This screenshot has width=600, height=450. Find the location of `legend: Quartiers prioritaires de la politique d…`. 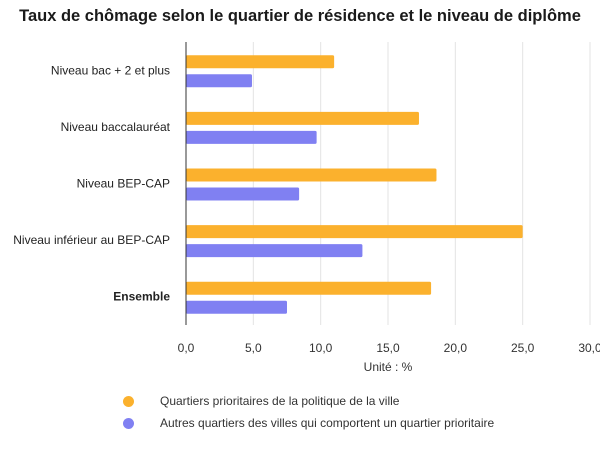

legend: Quartiers prioritaires de la politique d… is located at coordinates (308, 412).